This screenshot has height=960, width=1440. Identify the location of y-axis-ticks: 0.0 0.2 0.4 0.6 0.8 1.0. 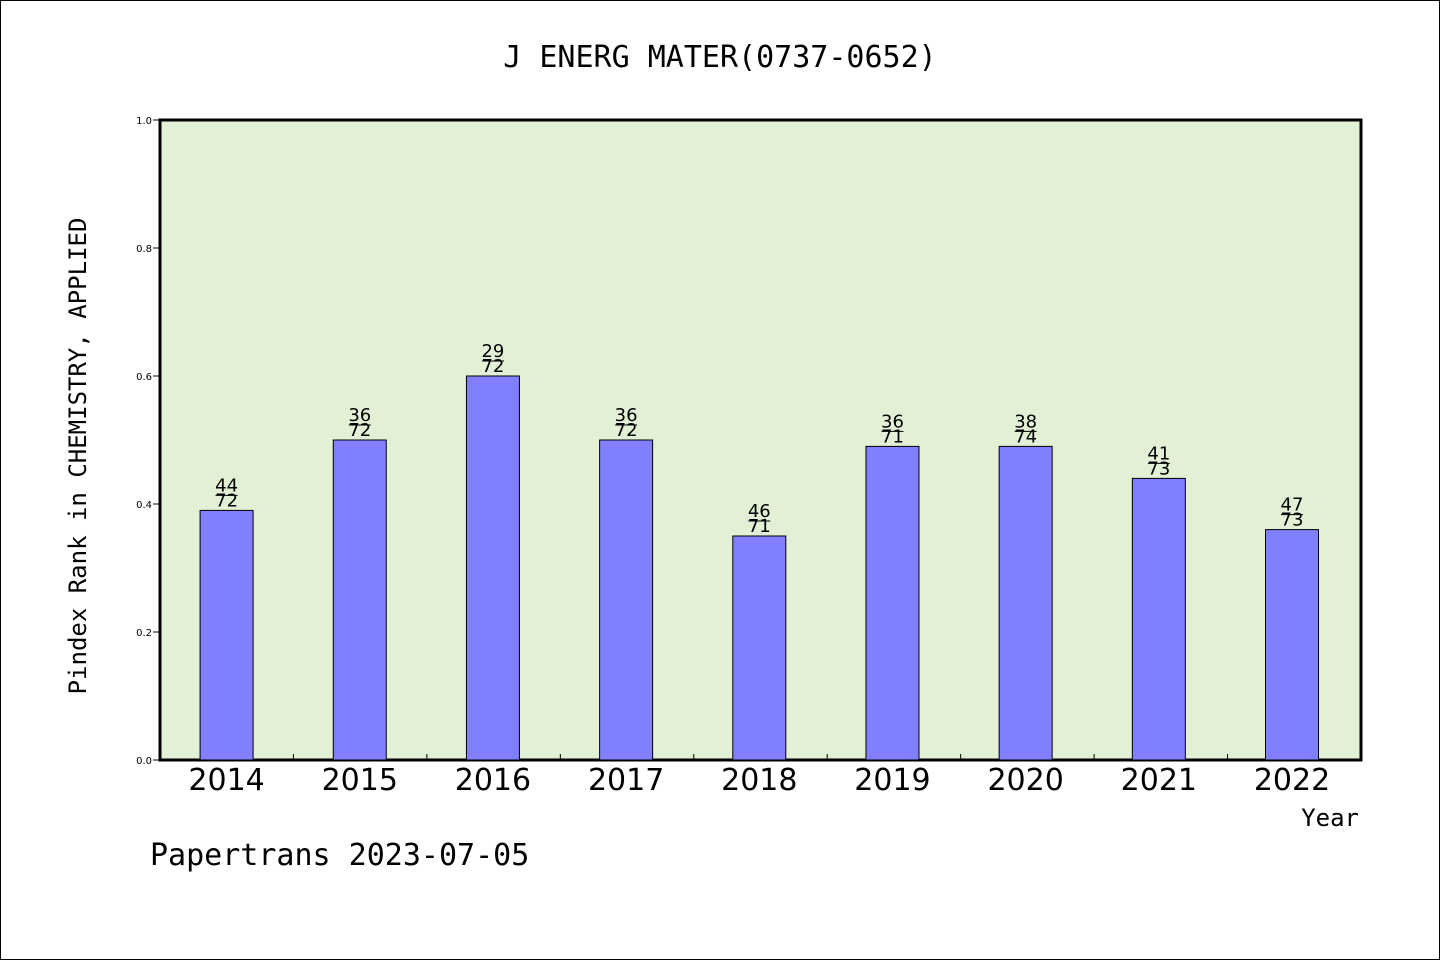
(148, 441).